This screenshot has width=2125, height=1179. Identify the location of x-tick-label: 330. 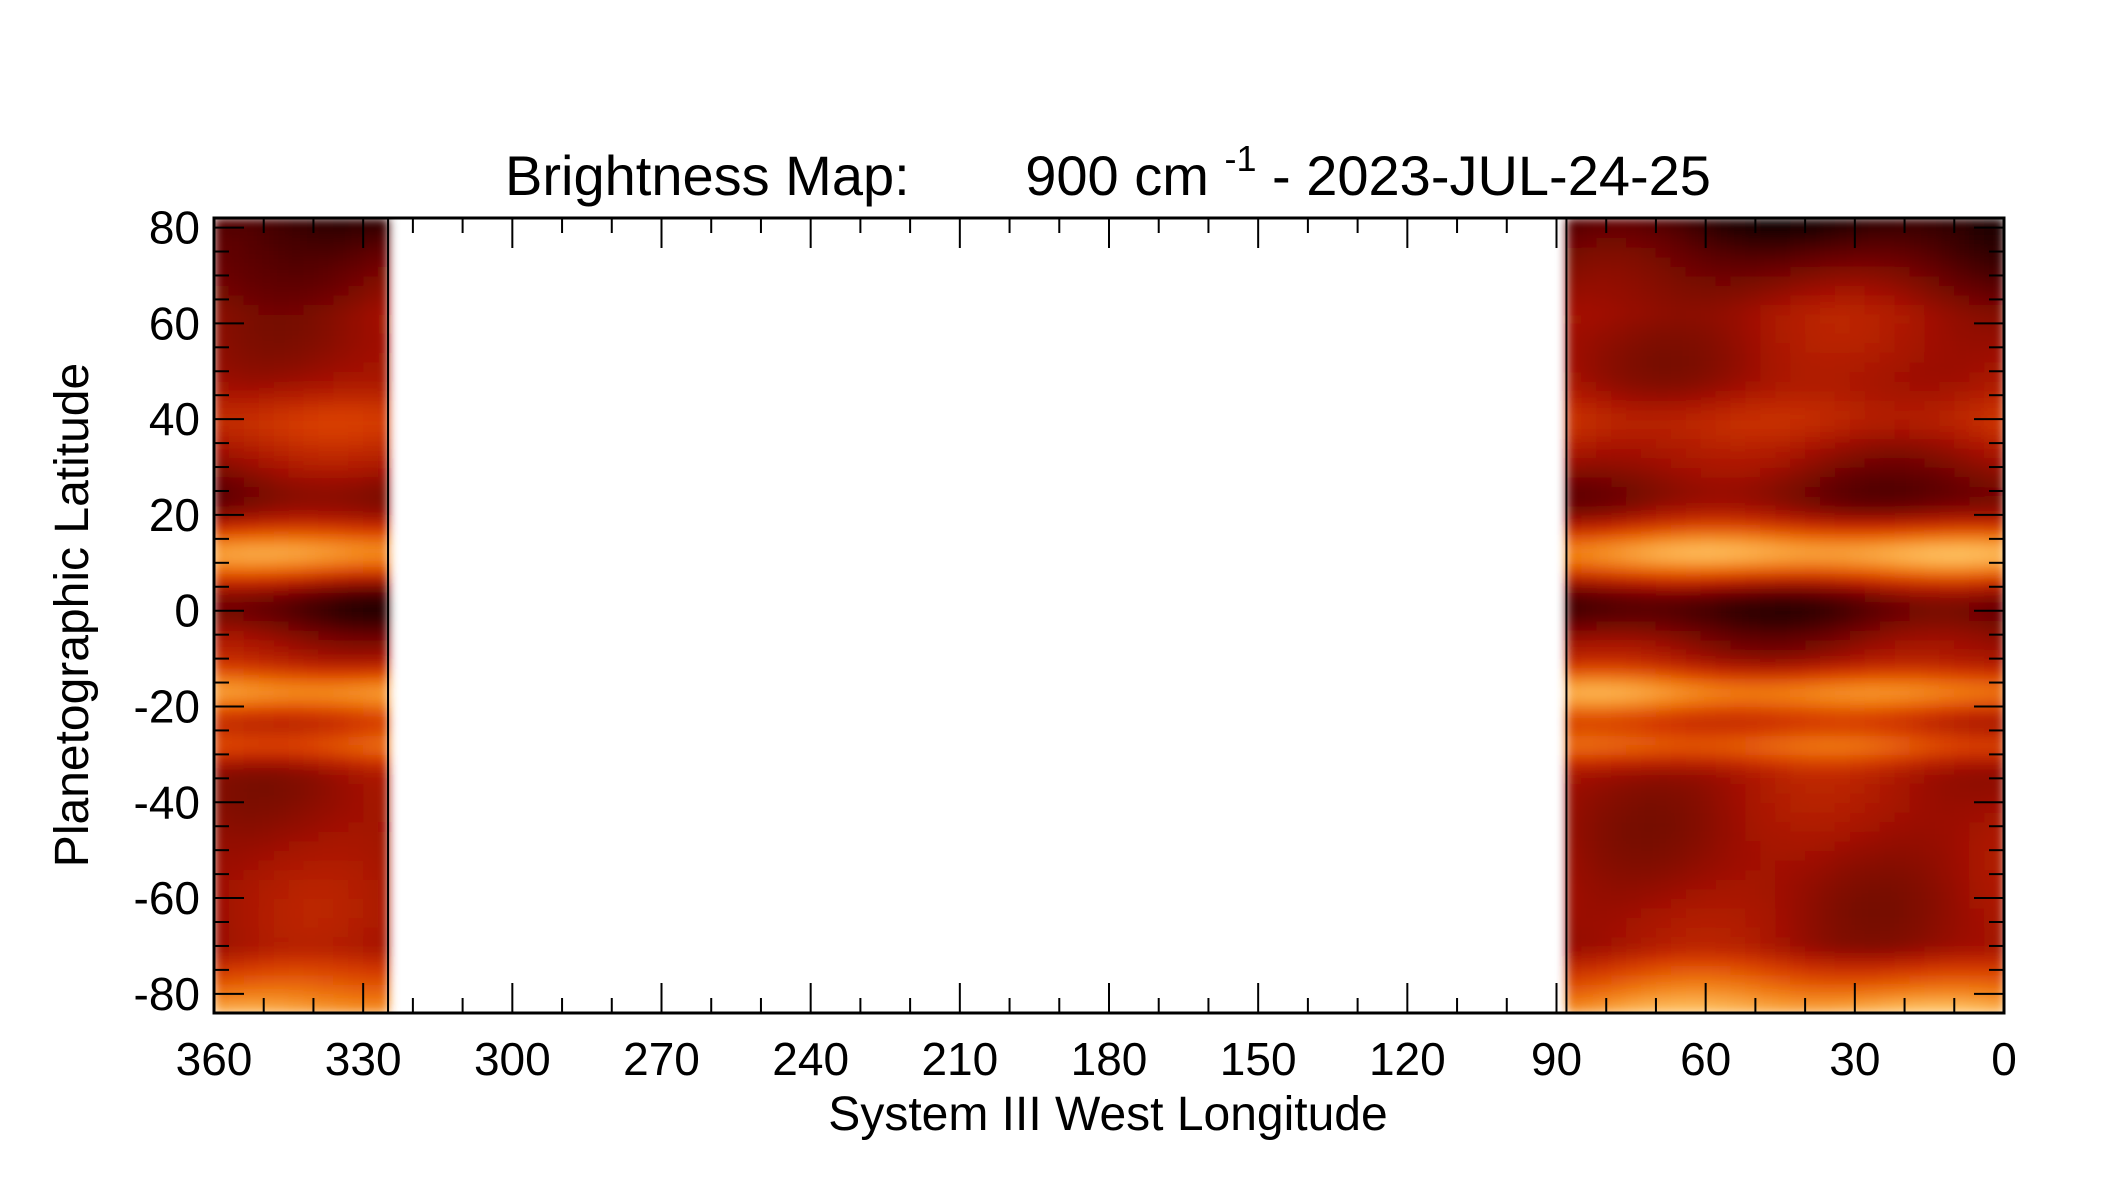
(363, 1059).